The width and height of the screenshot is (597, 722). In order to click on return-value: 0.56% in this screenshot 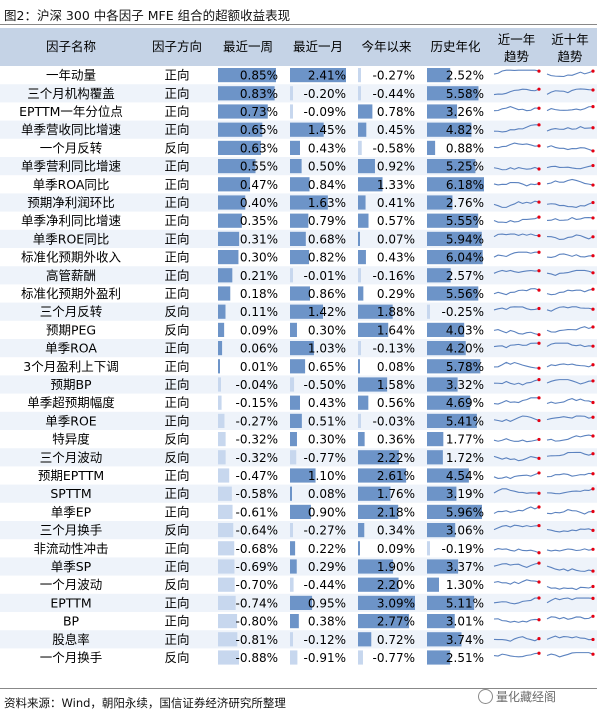, I will do `click(396, 403)`.